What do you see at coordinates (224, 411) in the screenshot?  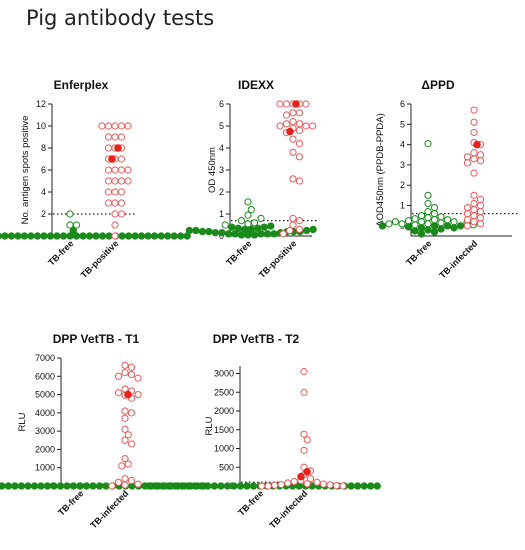 I see `y-tick-label: 2000` at bounding box center [224, 411].